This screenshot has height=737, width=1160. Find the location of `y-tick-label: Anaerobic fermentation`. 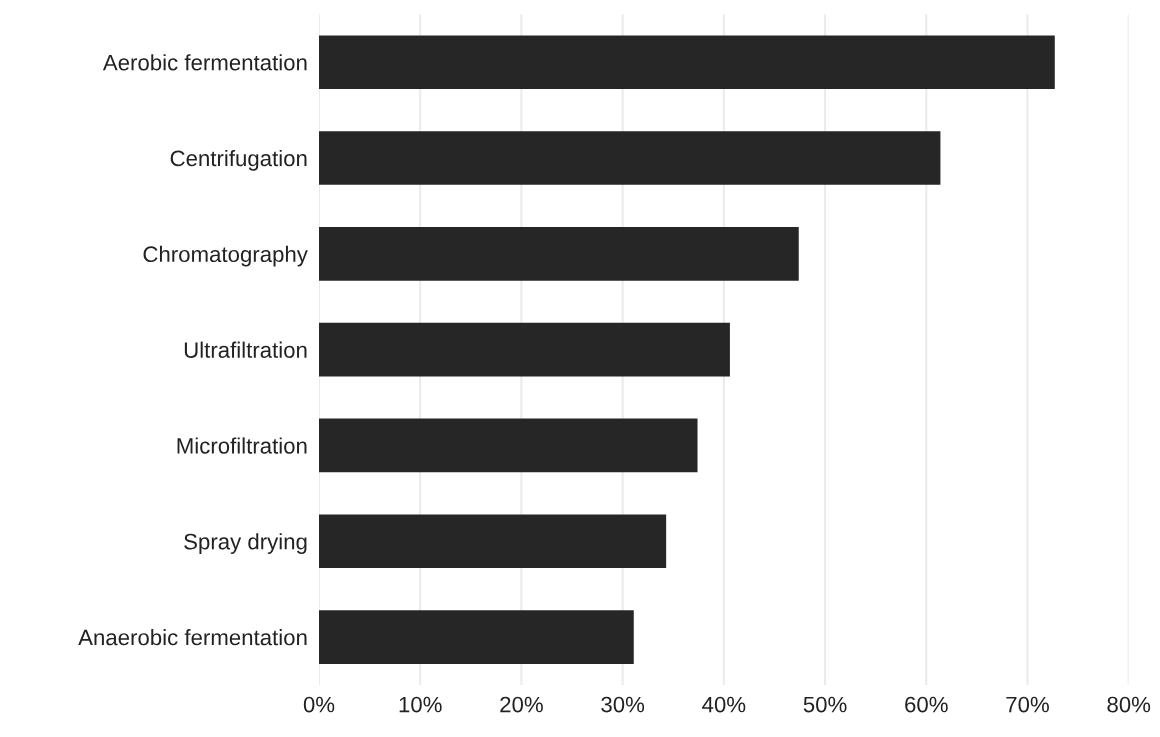

y-tick-label: Anaerobic fermentation is located at coordinates (192, 637).